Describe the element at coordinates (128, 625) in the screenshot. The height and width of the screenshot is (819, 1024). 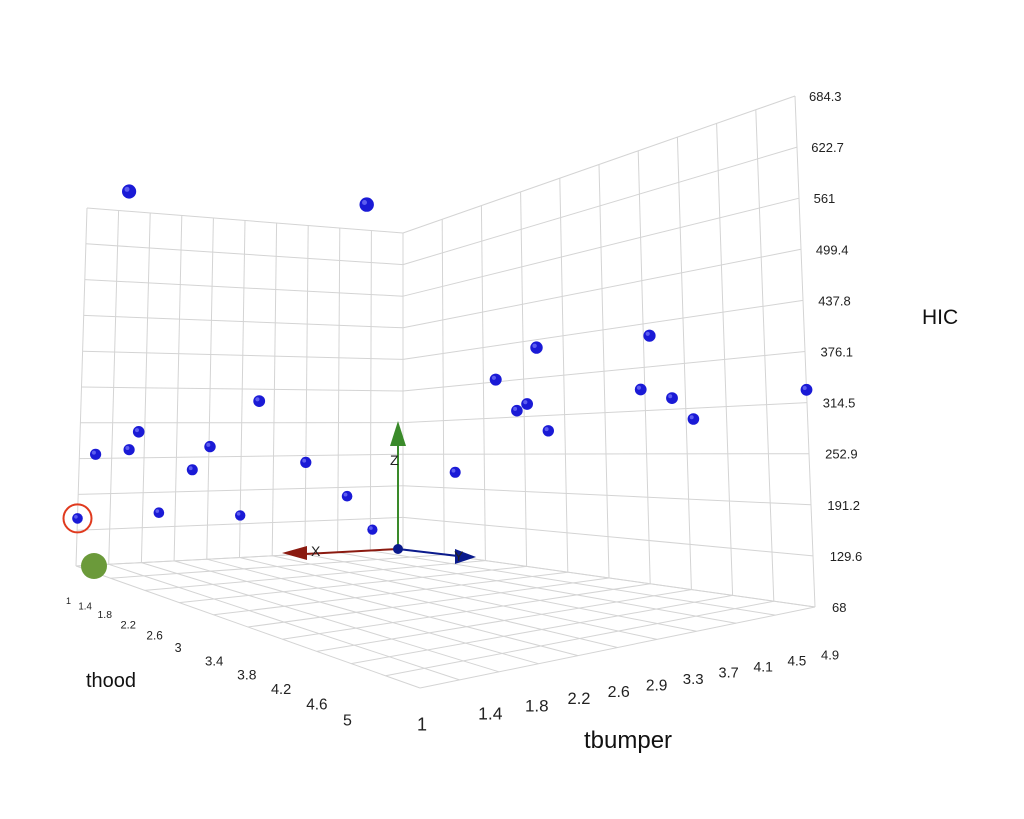
I see `x-tick-label: 2.2` at that location.